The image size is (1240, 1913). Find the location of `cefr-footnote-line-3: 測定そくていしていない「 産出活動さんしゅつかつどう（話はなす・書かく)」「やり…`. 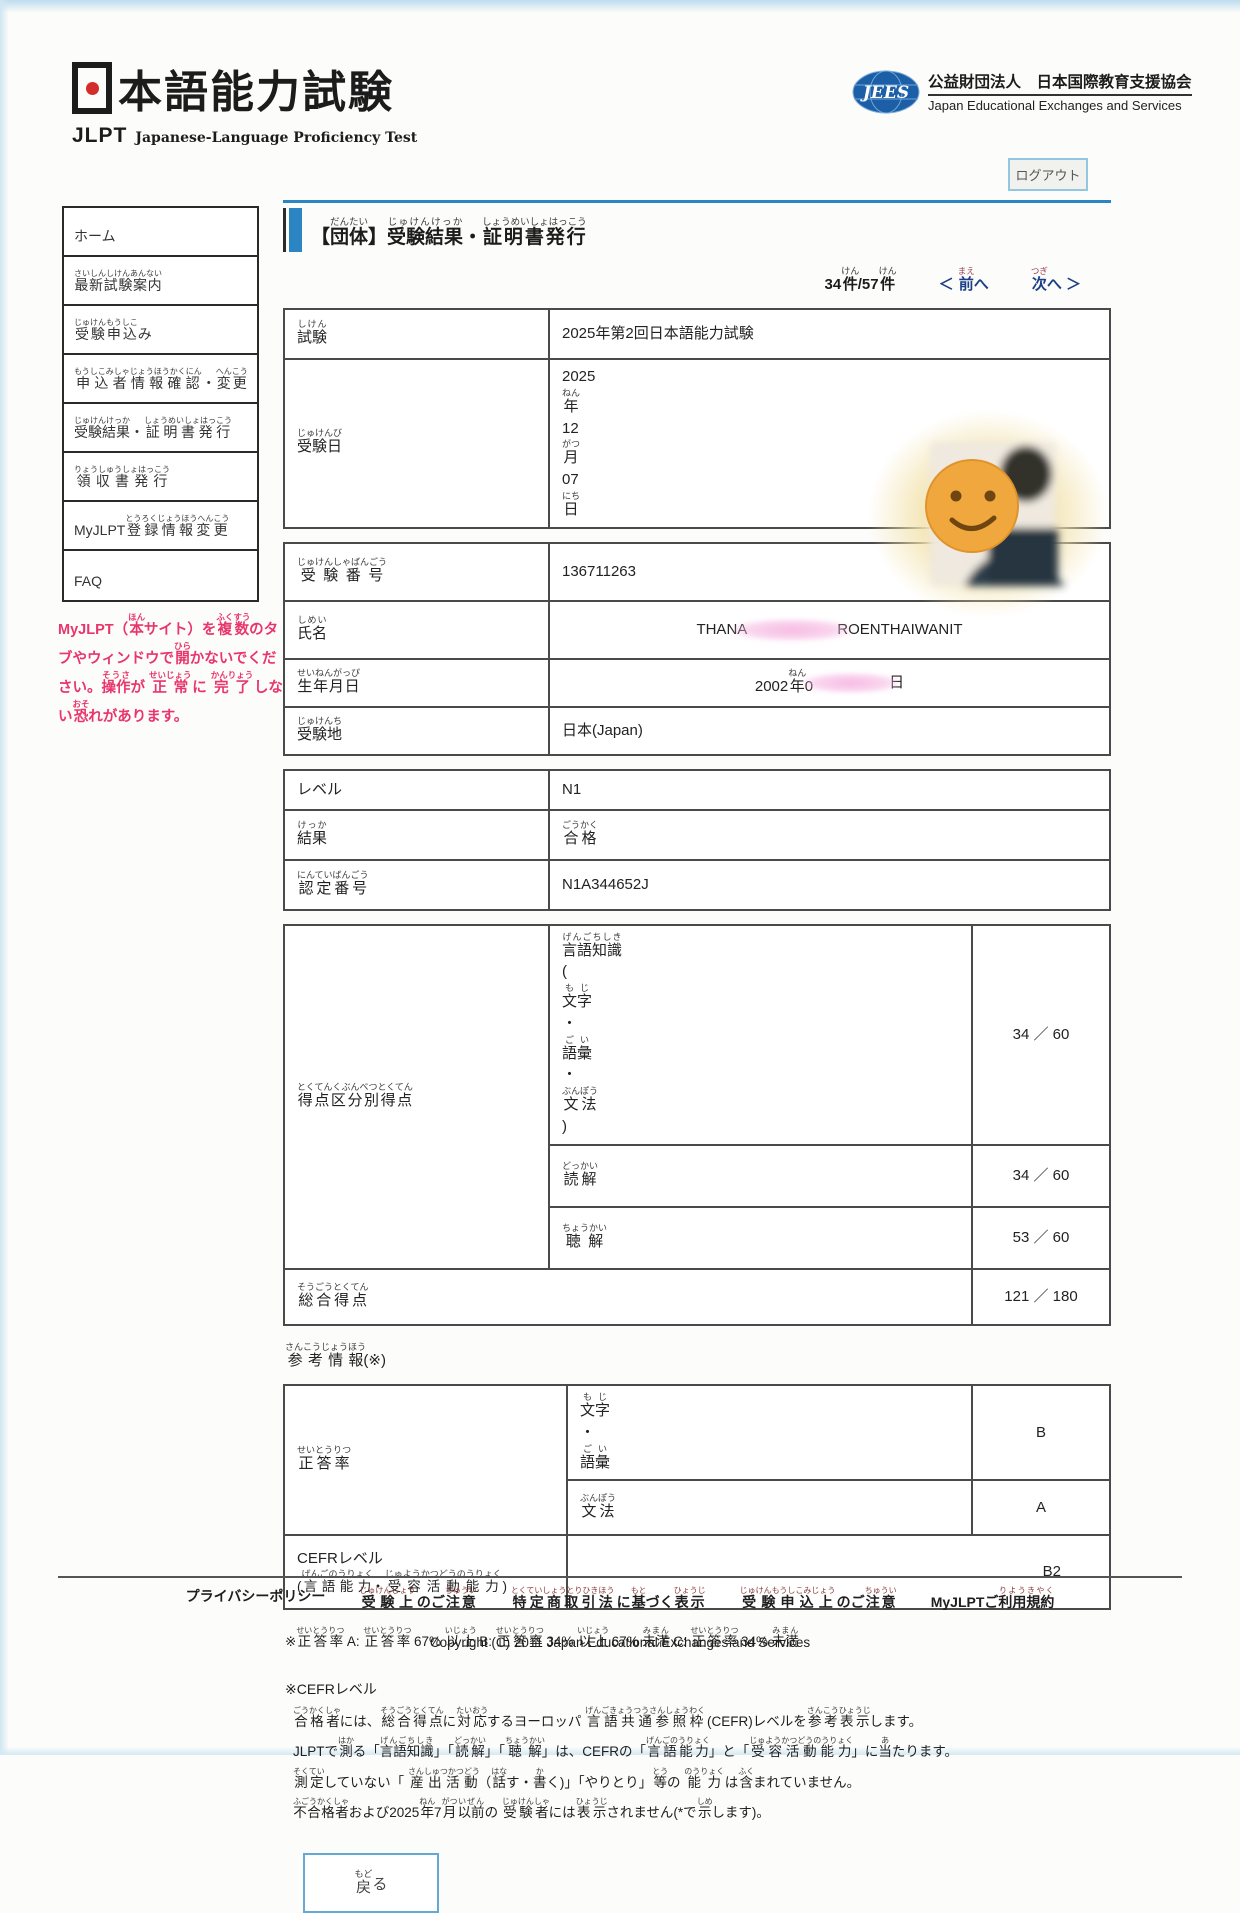

cefr-footnote-line-3: 測定そくていしていない「 産出活動さんしゅつかつどう（話はなす・書かく)」「やり… is located at coordinates (577, 1778).